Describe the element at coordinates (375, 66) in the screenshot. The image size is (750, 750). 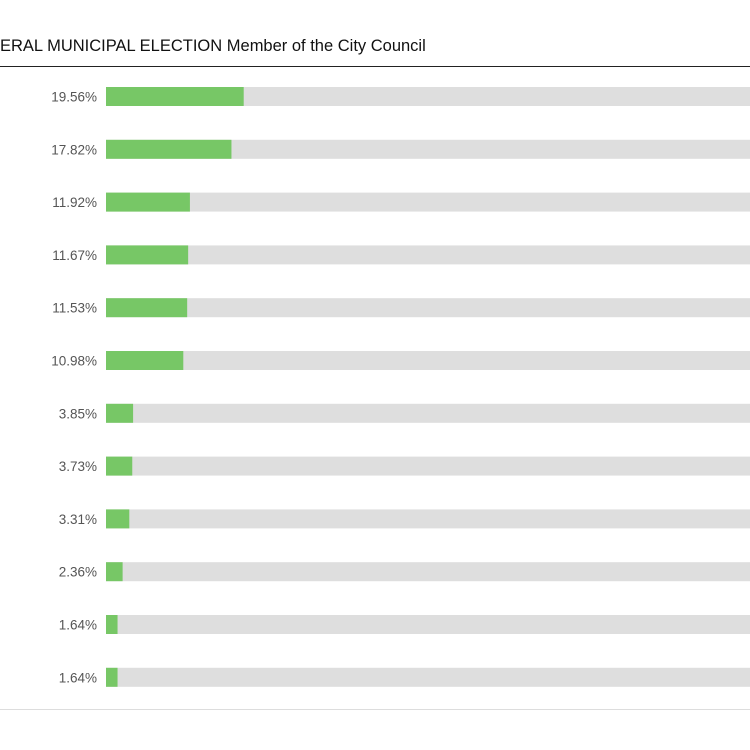
I see `title-divider` at that location.